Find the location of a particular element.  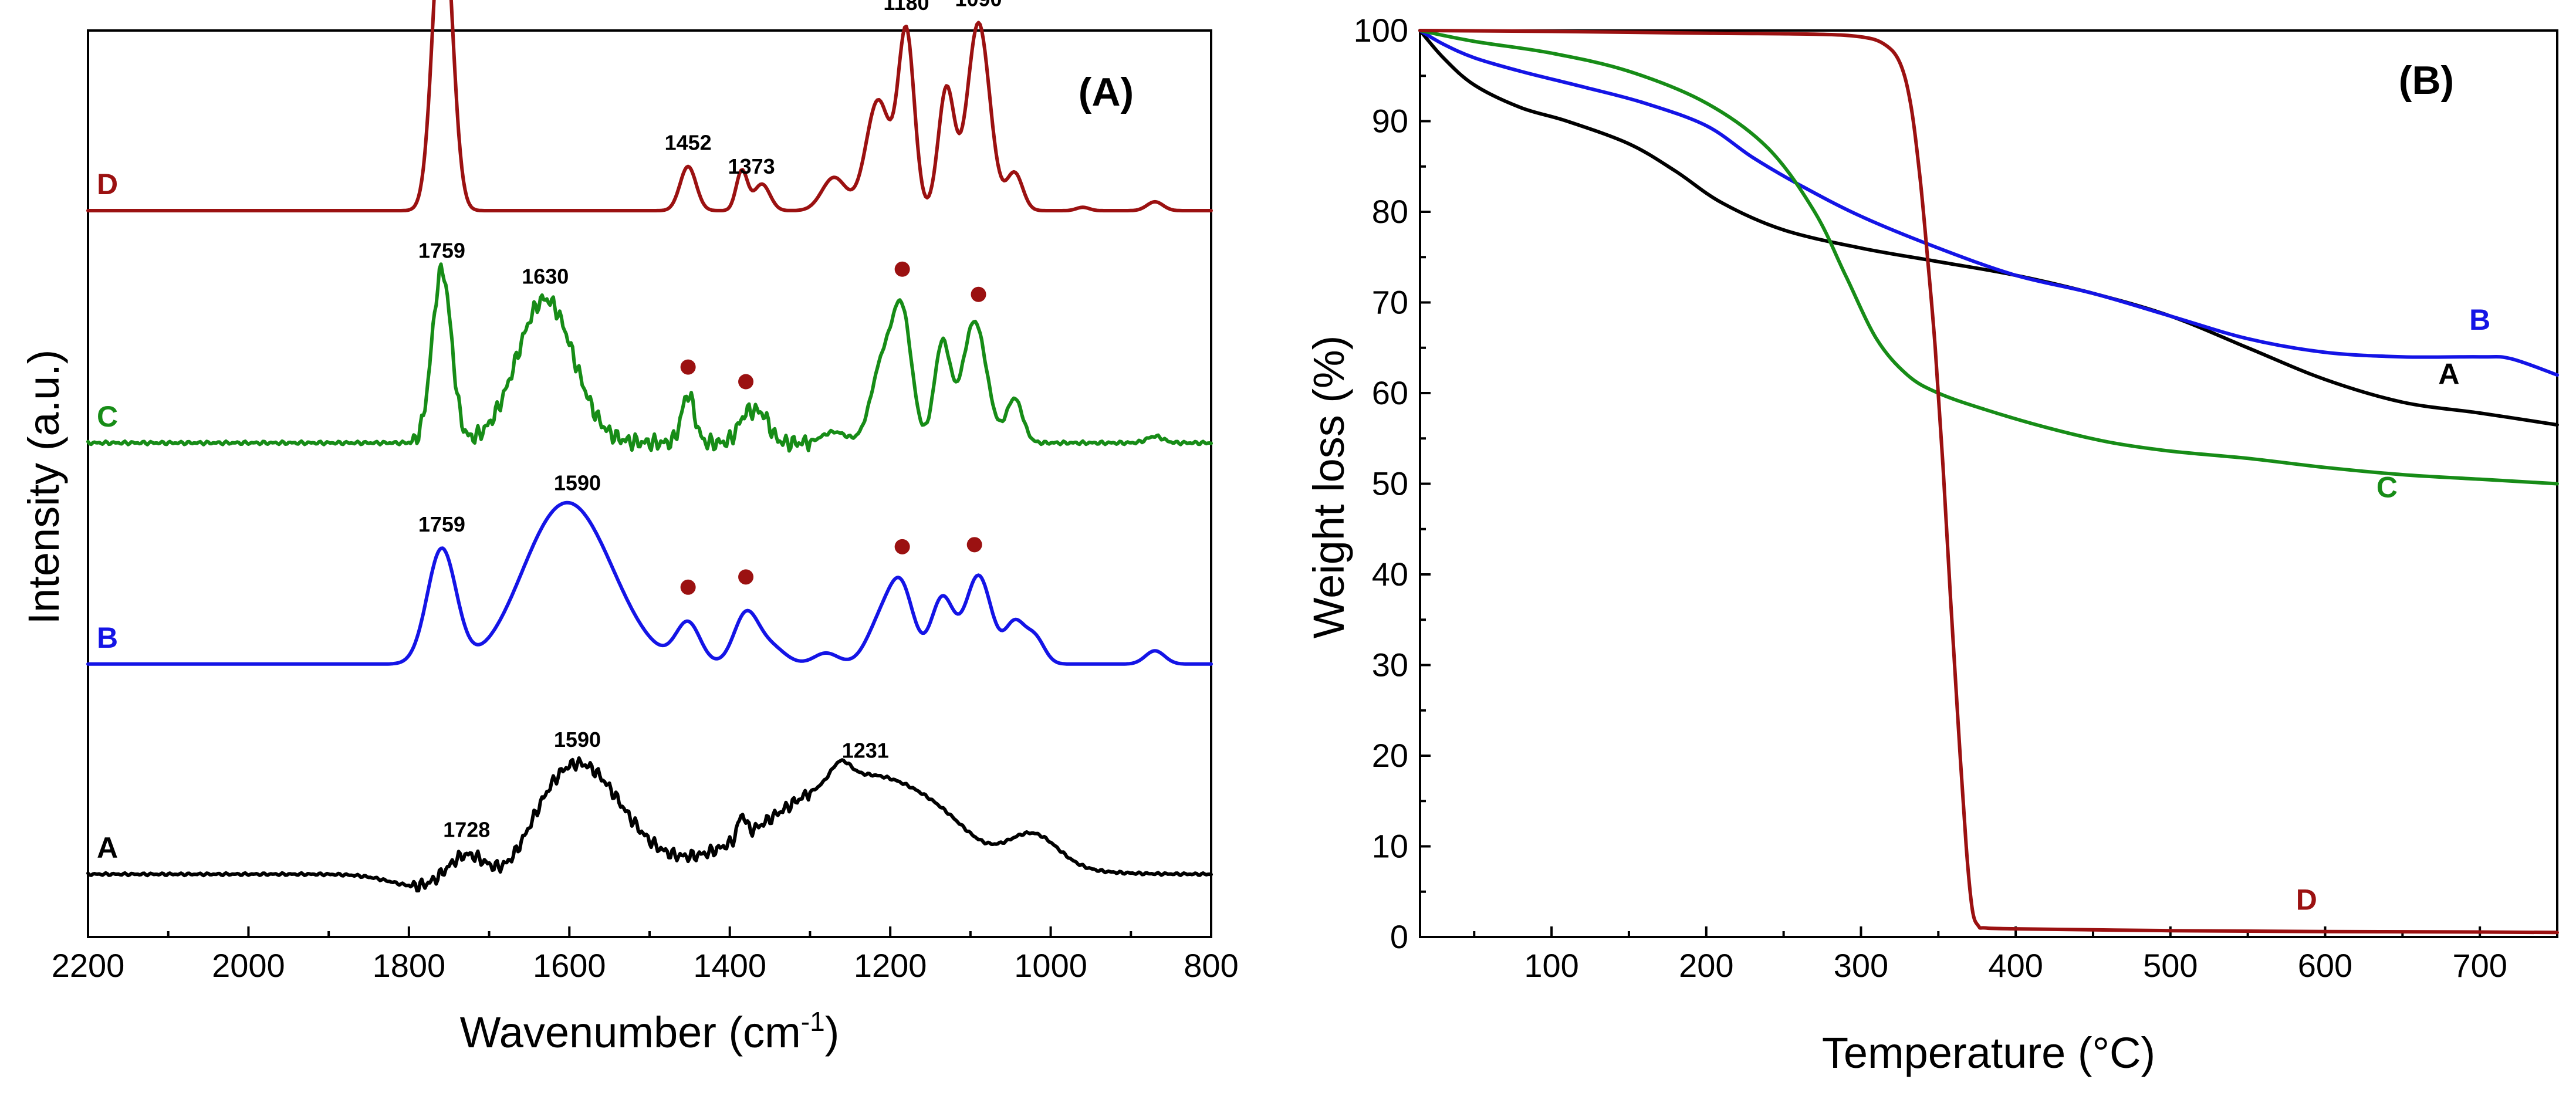

x-tick-label: 1400 is located at coordinates (729, 965).